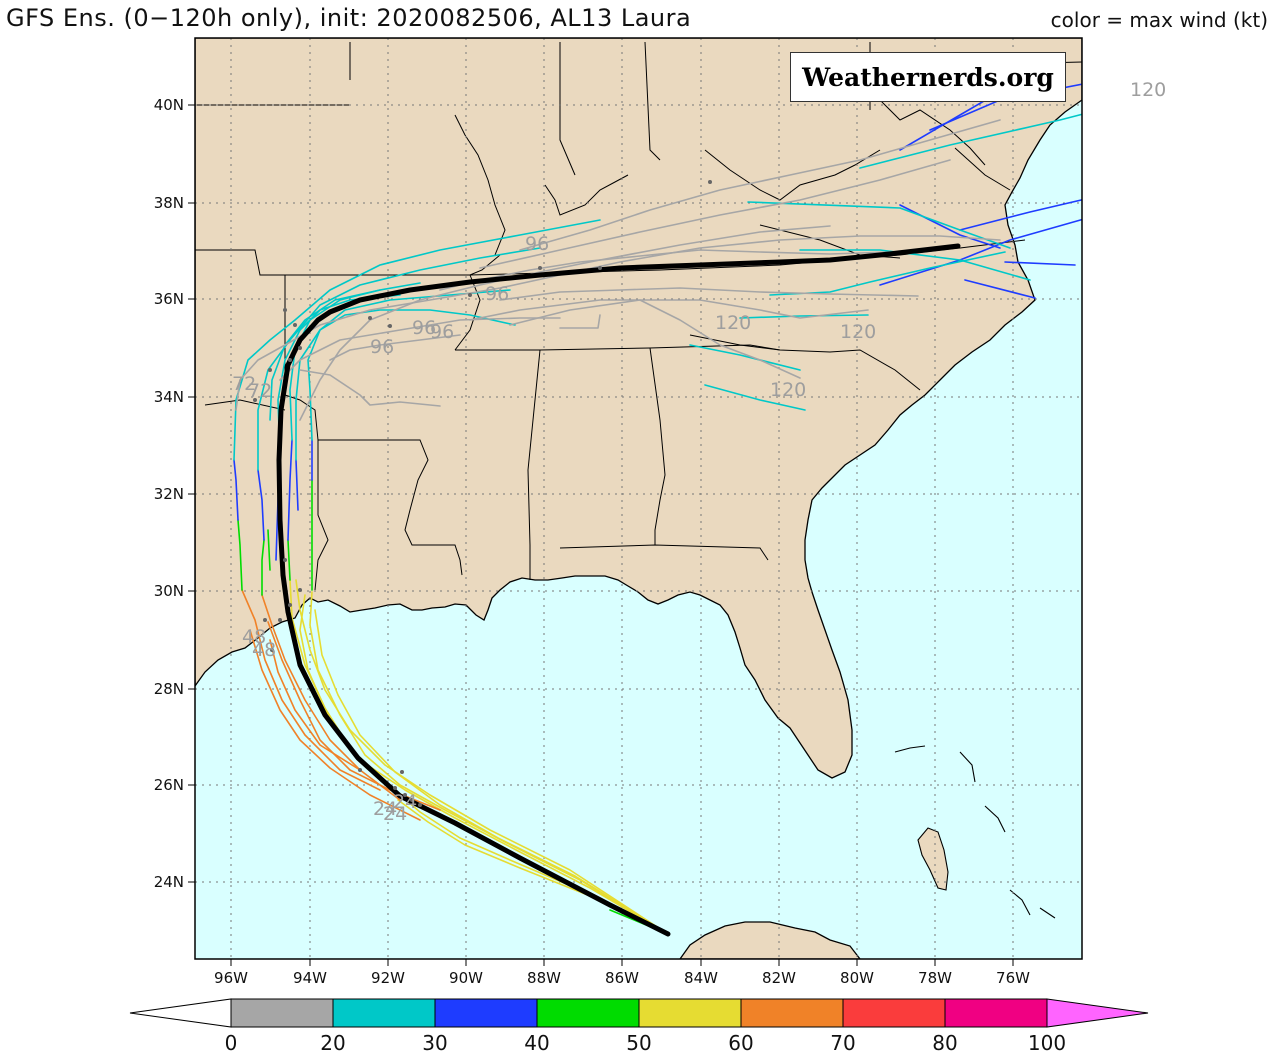  Describe the element at coordinates (928, 77) in the screenshot. I see `weathernerds-logo: Weathernerds.org` at that location.